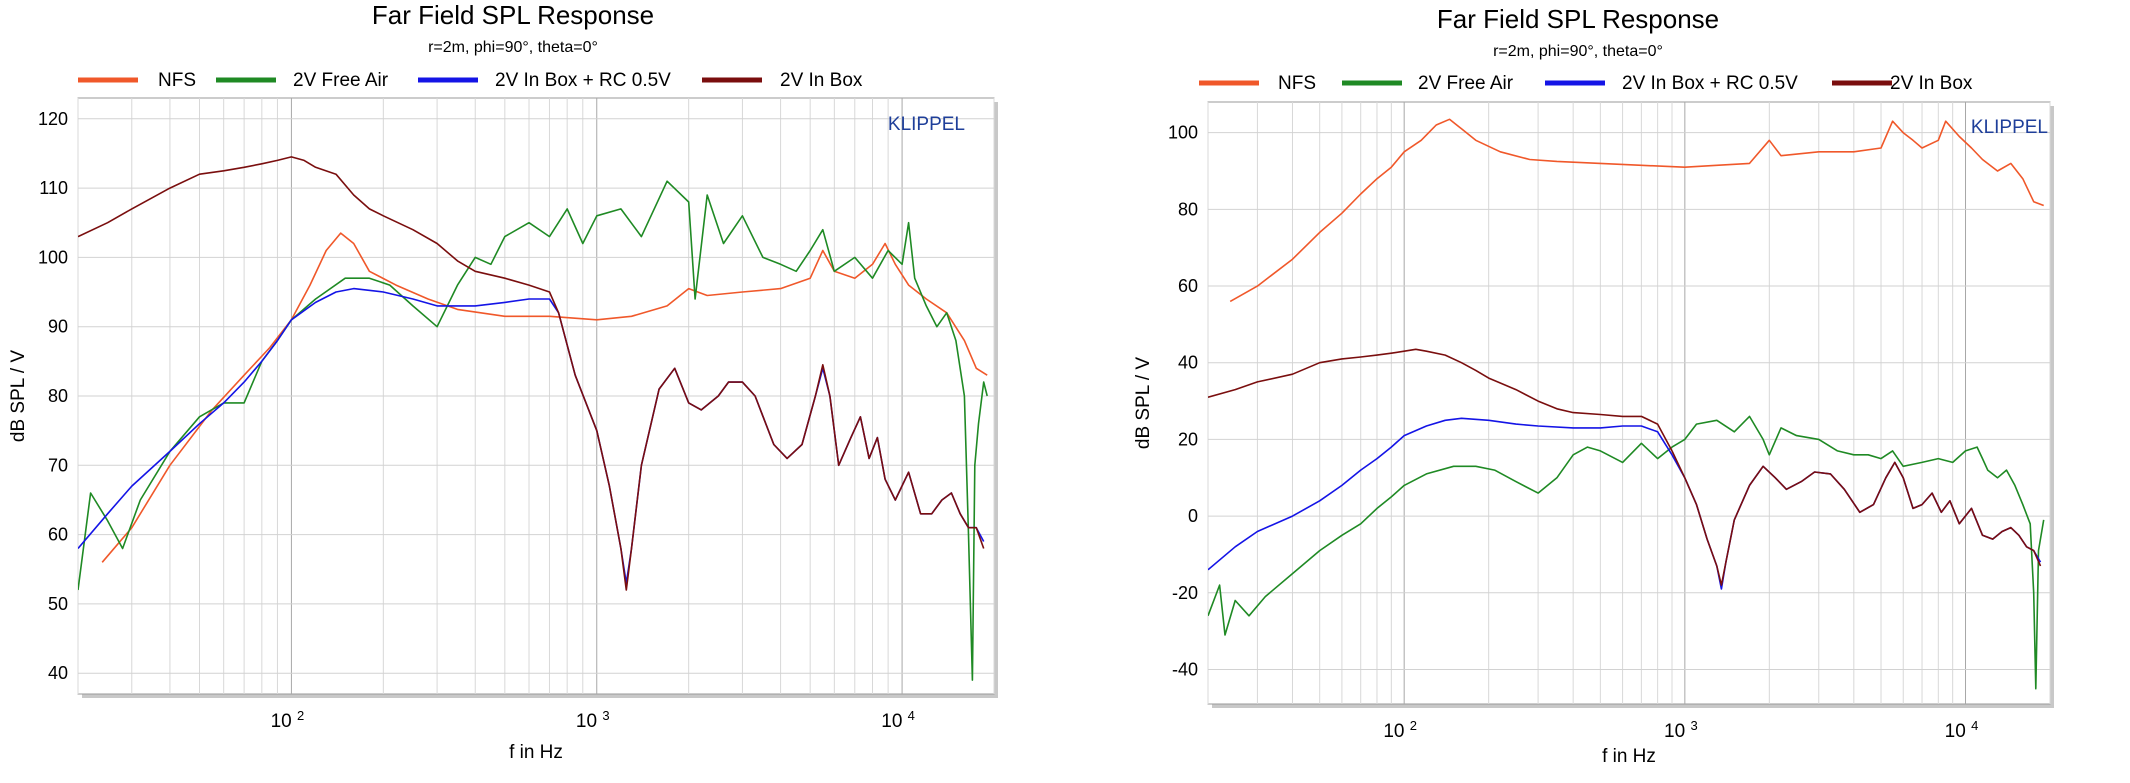  Describe the element at coordinates (58, 327) in the screenshot. I see `y-tick-label: 90` at that location.